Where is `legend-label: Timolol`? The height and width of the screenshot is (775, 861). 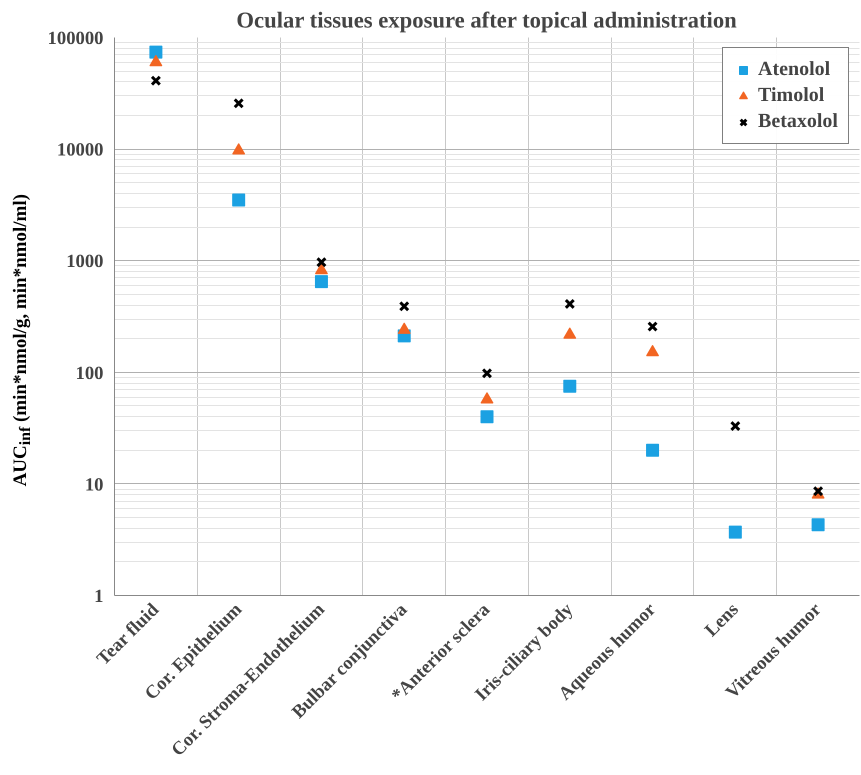 legend-label: Timolol is located at coordinates (791, 95).